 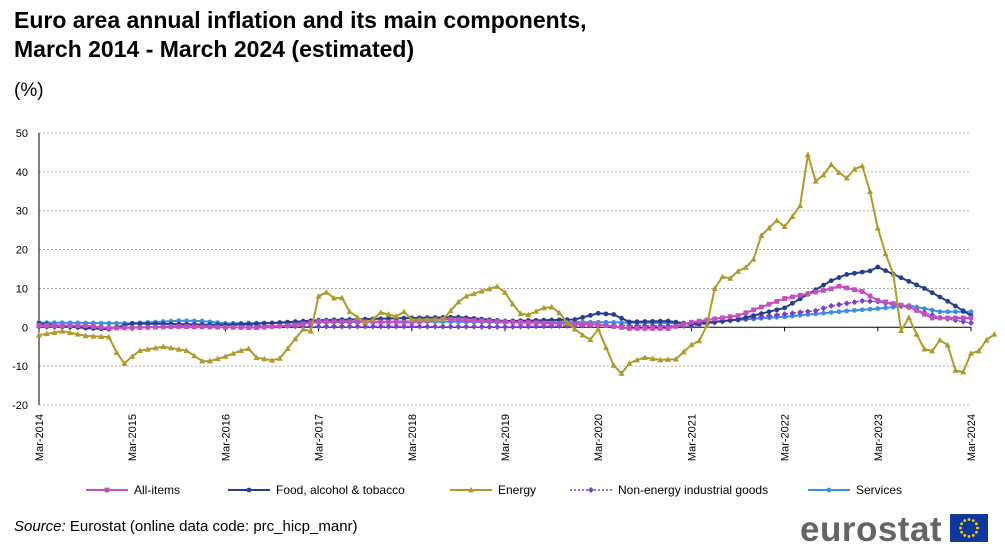 What do you see at coordinates (22, 251) in the screenshot?
I see `y-tick-label: 20` at bounding box center [22, 251].